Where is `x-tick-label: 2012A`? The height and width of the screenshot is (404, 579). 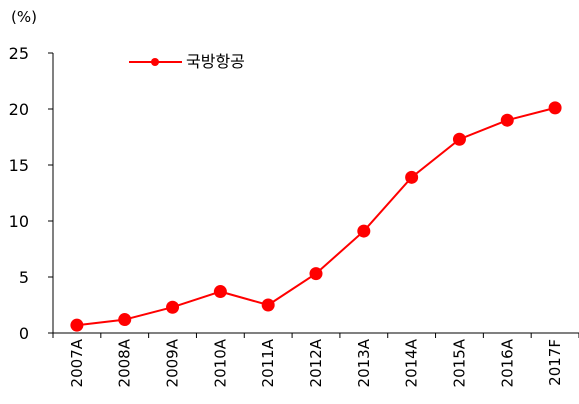
x-tick-label: 2012A is located at coordinates (316, 362).